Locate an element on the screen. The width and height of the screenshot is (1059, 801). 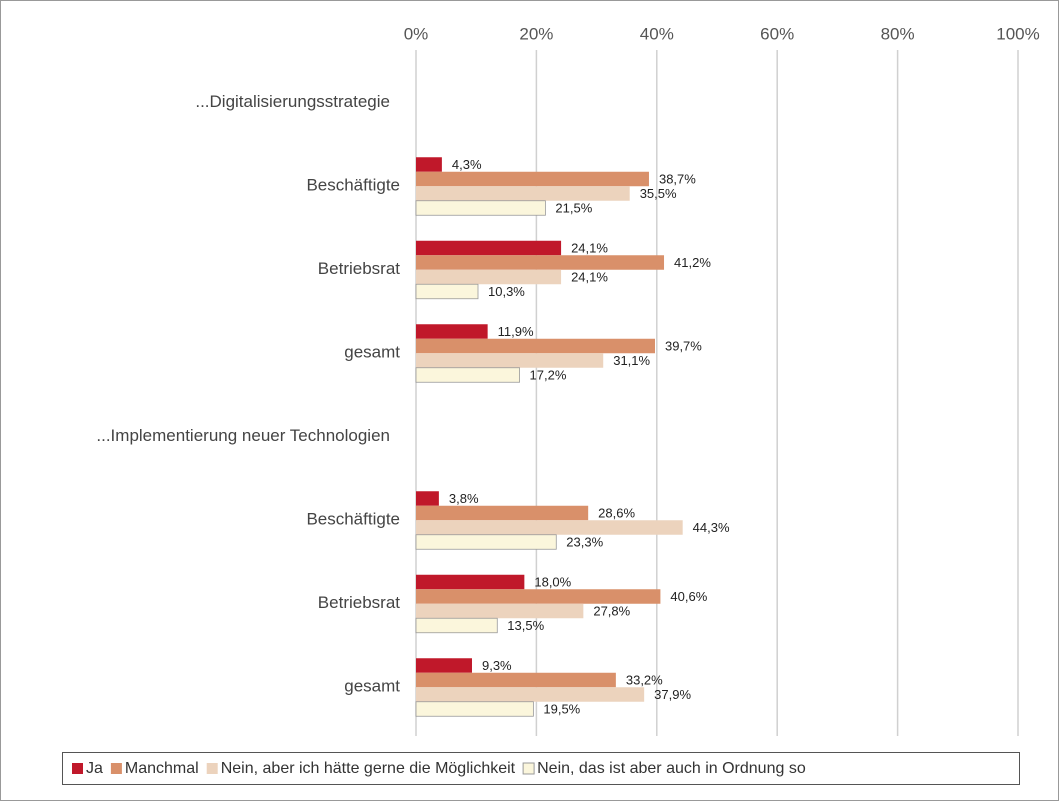
data-label: 35,5% is located at coordinates (658, 193).